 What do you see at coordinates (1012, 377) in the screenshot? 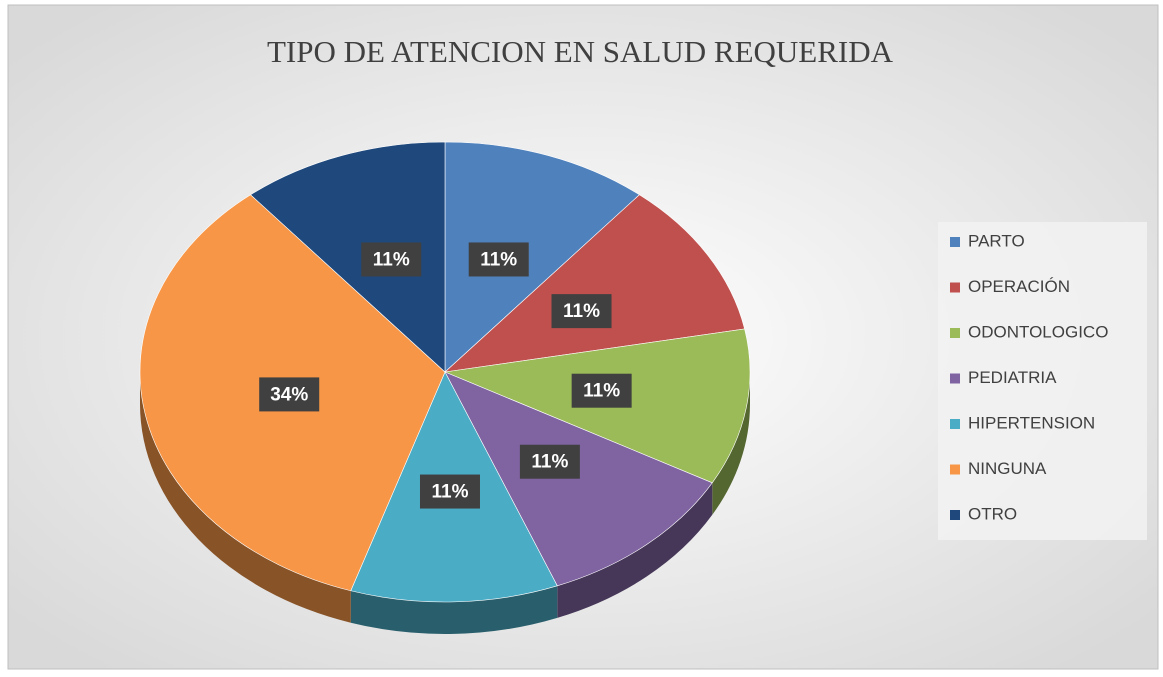
I see `legend-label: PEDIATRIA` at bounding box center [1012, 377].